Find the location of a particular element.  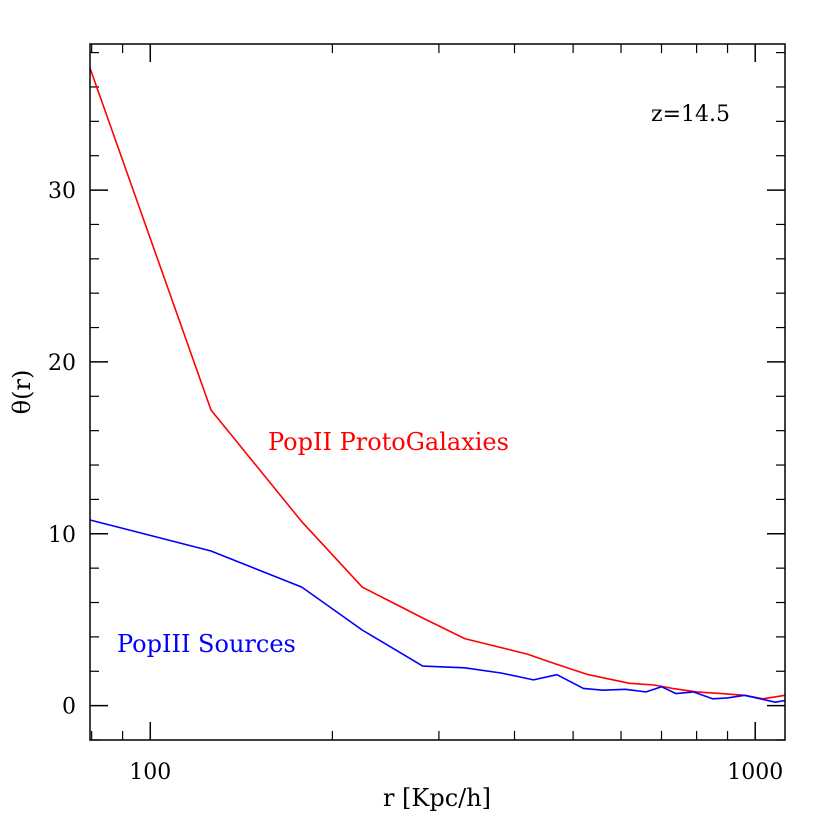

popii-series-label: PopII ProtoGalaxies is located at coordinates (388, 442).